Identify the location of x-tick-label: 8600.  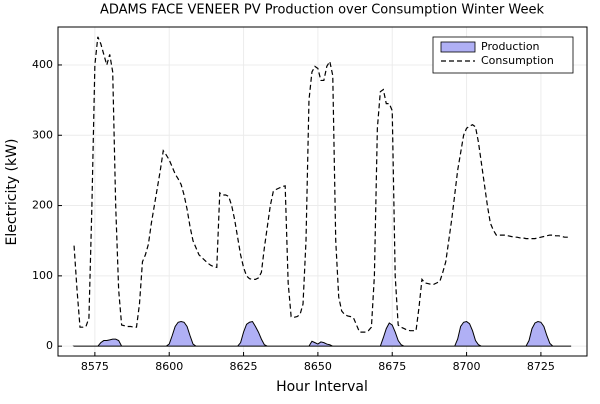
(169, 366).